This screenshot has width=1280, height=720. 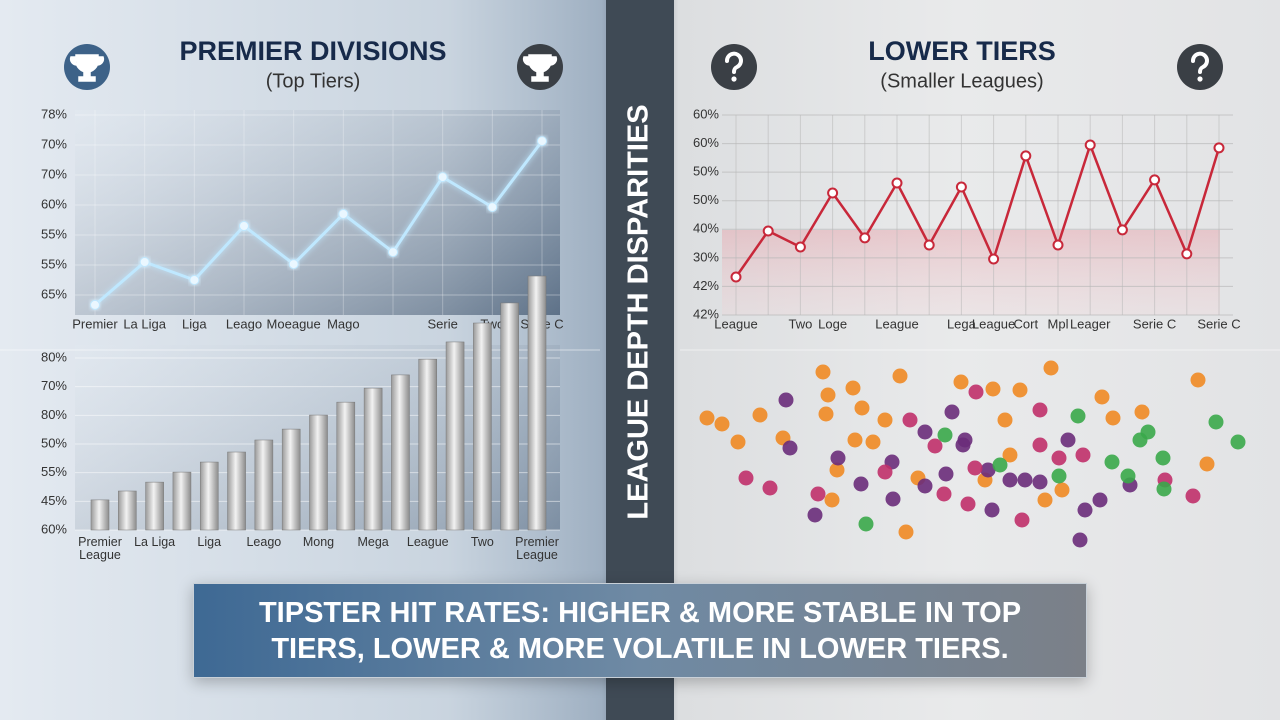 I want to click on x-tick-label: Lega, so click(x=962, y=323).